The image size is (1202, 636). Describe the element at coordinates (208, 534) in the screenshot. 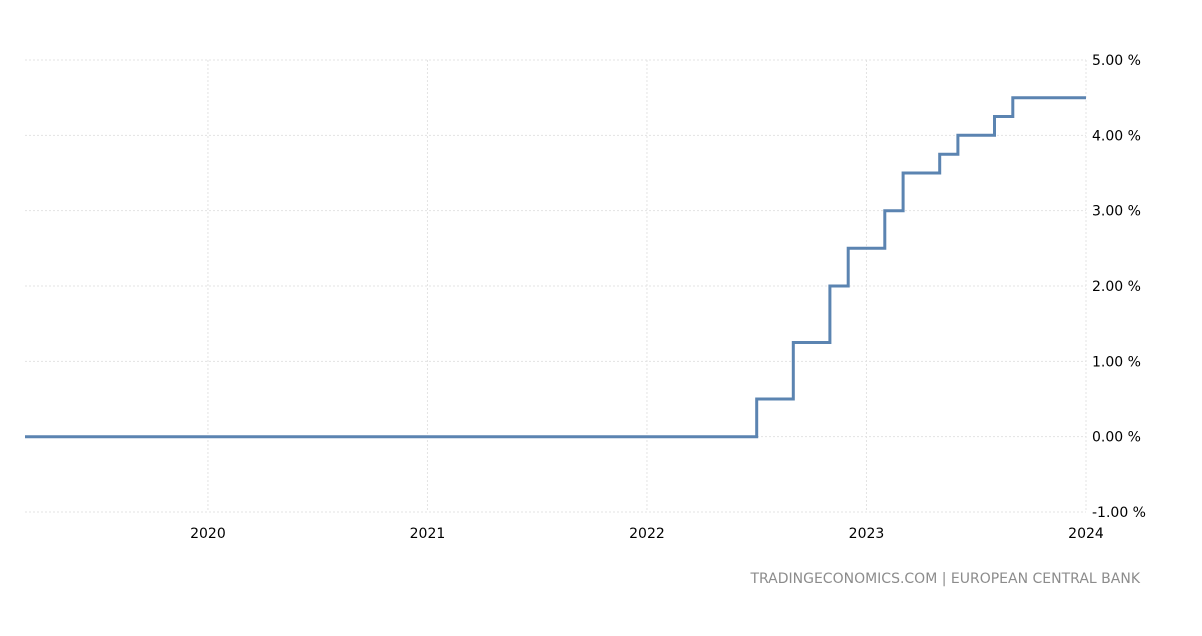

I see `x-tick-label: 2020` at that location.